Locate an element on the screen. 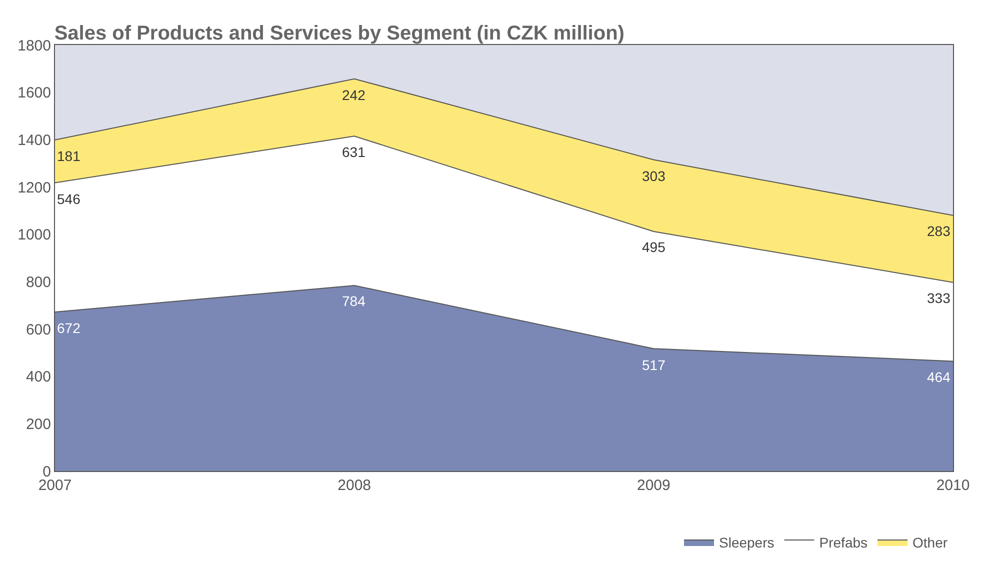 Image resolution: width=988 pixels, height=570 pixels. y-tick-label: 800 is located at coordinates (38, 282).